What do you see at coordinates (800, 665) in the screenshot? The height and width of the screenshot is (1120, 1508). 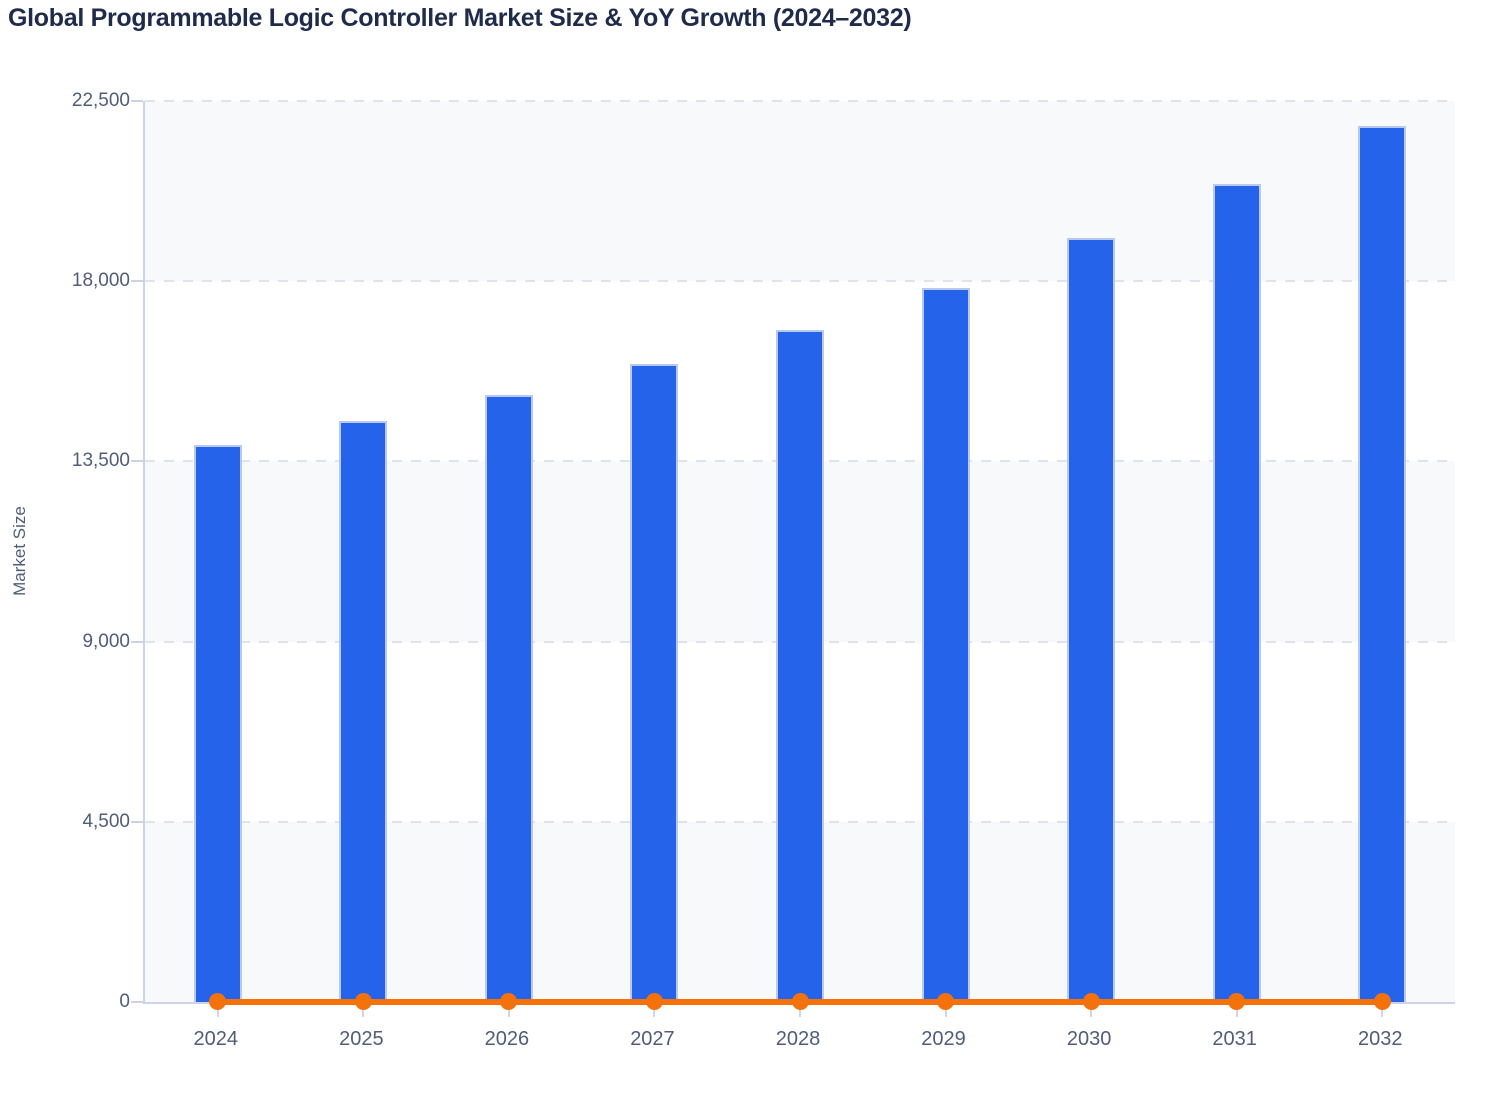 I see `bar-2028` at bounding box center [800, 665].